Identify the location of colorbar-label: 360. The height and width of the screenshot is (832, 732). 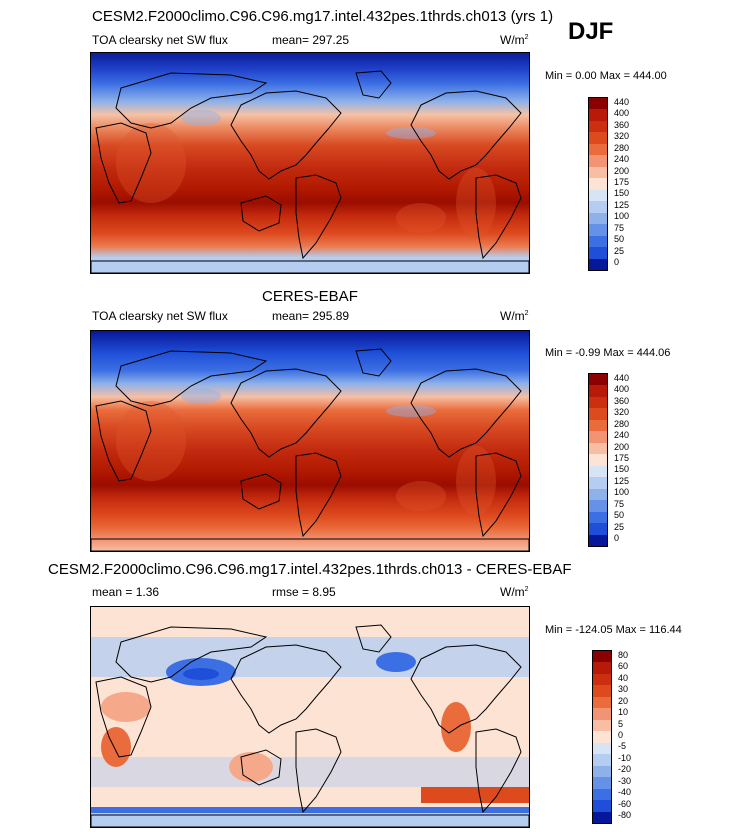
(622, 400).